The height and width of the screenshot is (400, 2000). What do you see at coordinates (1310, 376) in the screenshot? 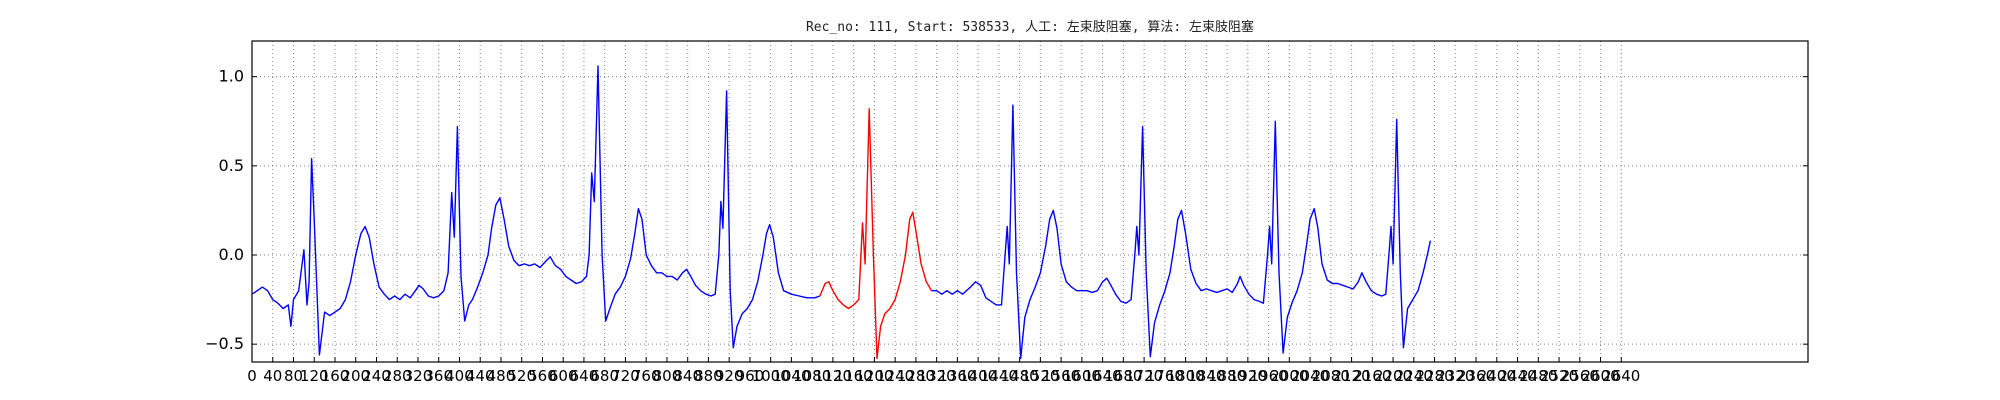
I see `x-tick-label: 2040` at bounding box center [1310, 376].